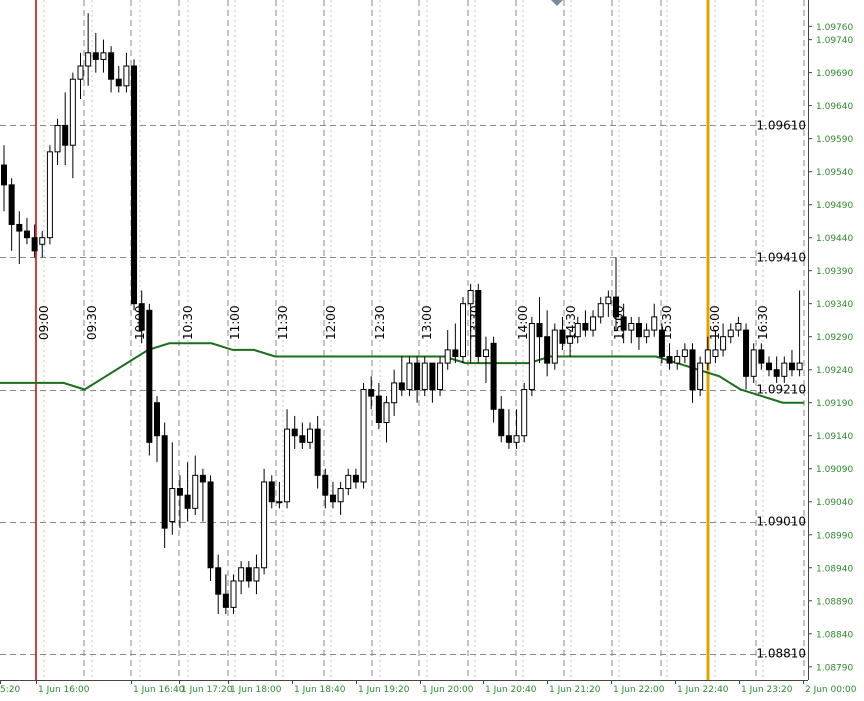 The image size is (864, 701). Describe the element at coordinates (767, 690) in the screenshot. I see `time-tick-label: 1 Jun 23:20` at that location.